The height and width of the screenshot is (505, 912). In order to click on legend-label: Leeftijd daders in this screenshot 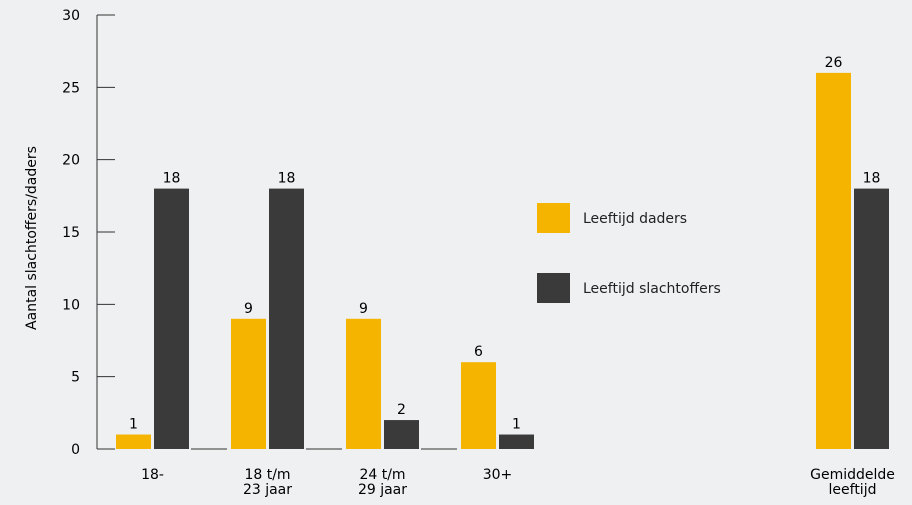, I will do `click(635, 219)`.